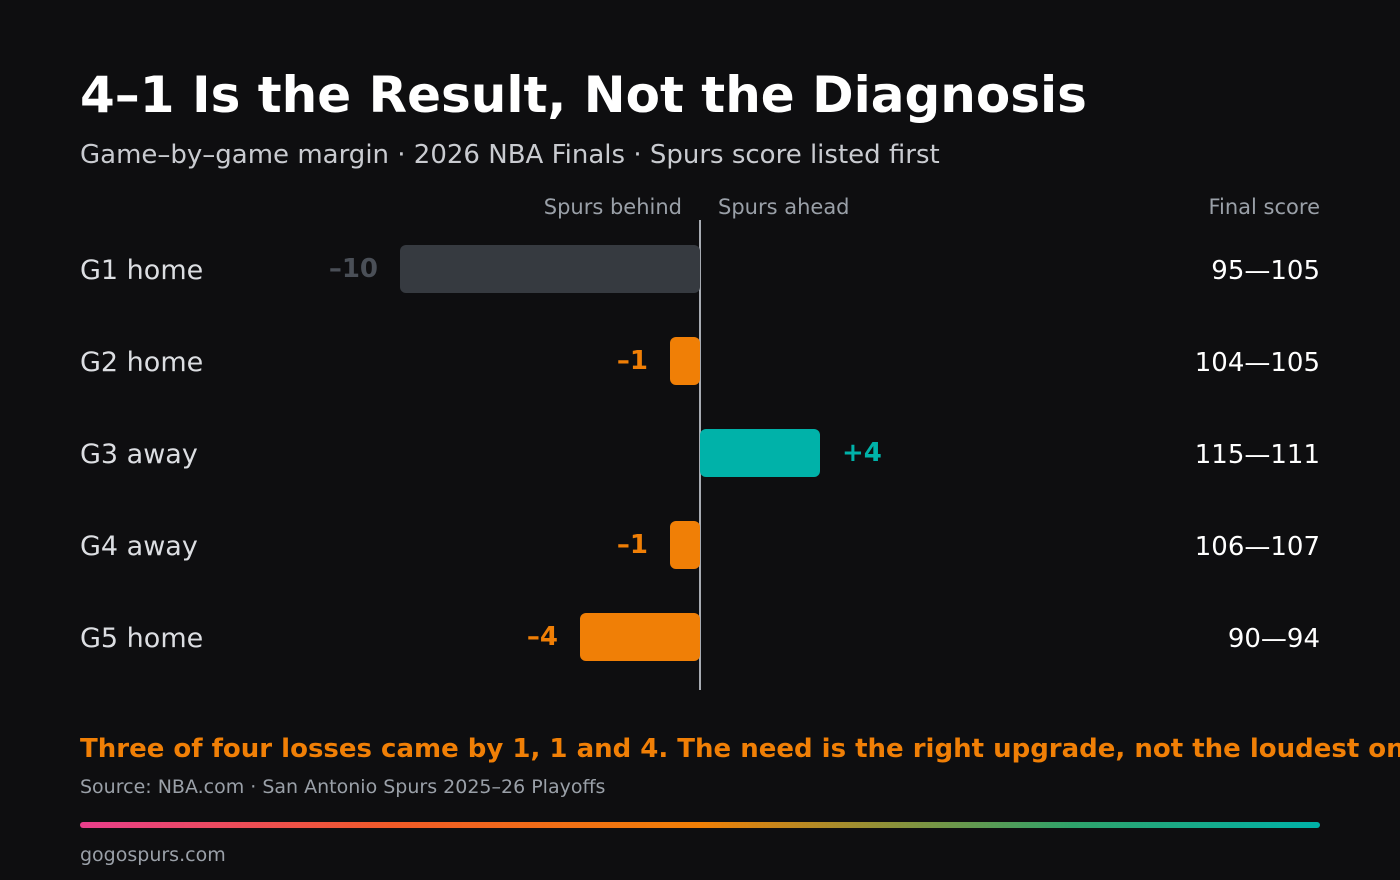 This screenshot has height=880, width=1400. I want to click on row-label: G3 away, so click(139, 454).